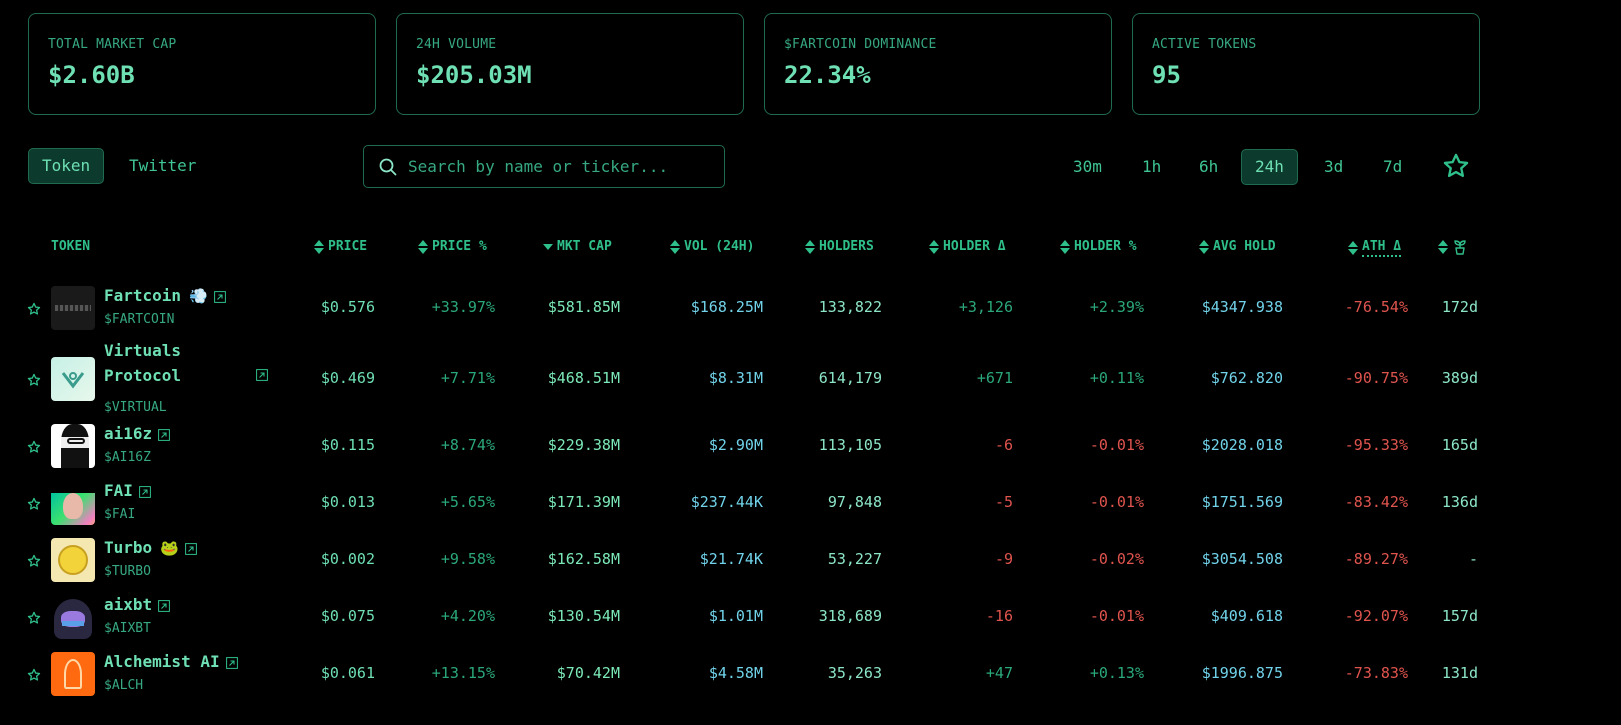 This screenshot has width=1621, height=725. Describe the element at coordinates (726, 307) in the screenshot. I see `cell-vol: $168.25M` at that location.